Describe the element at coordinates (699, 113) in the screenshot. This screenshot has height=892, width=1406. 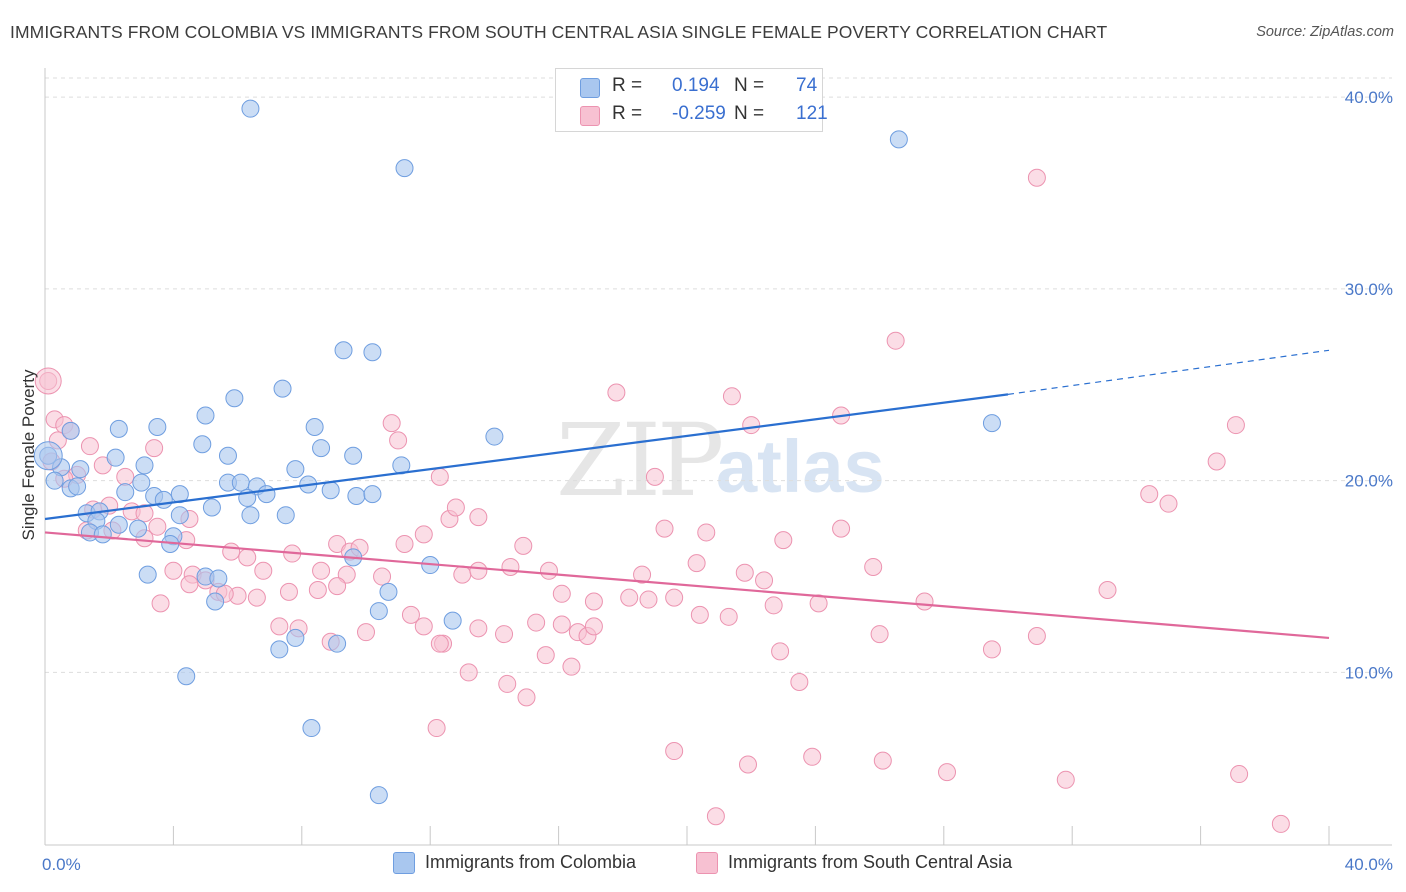
I see `r-value: -0.259` at that location.